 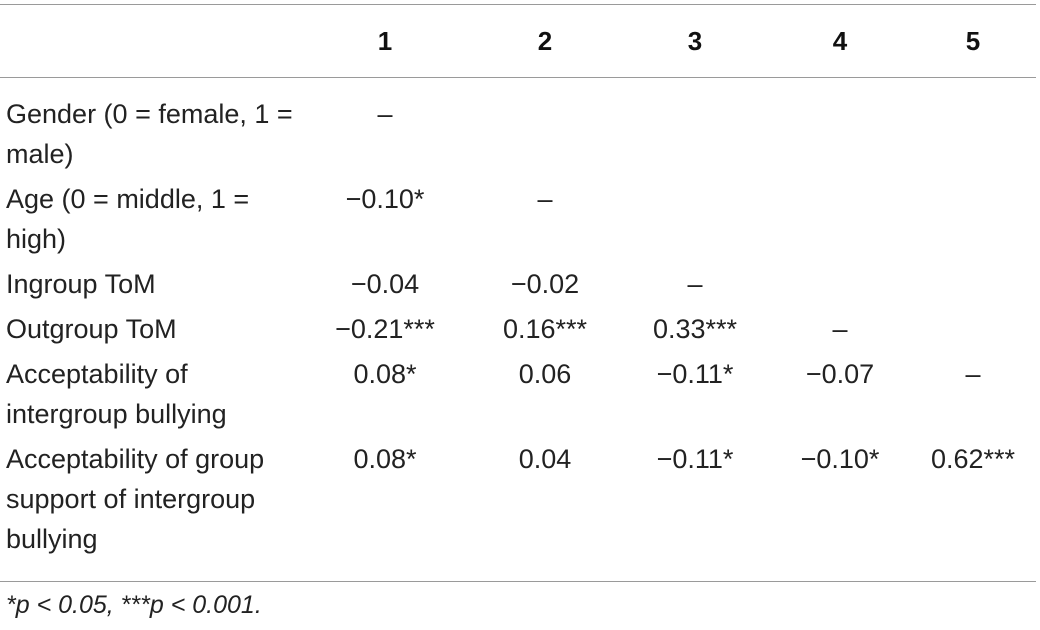 I want to click on header-rule, so click(x=518, y=77).